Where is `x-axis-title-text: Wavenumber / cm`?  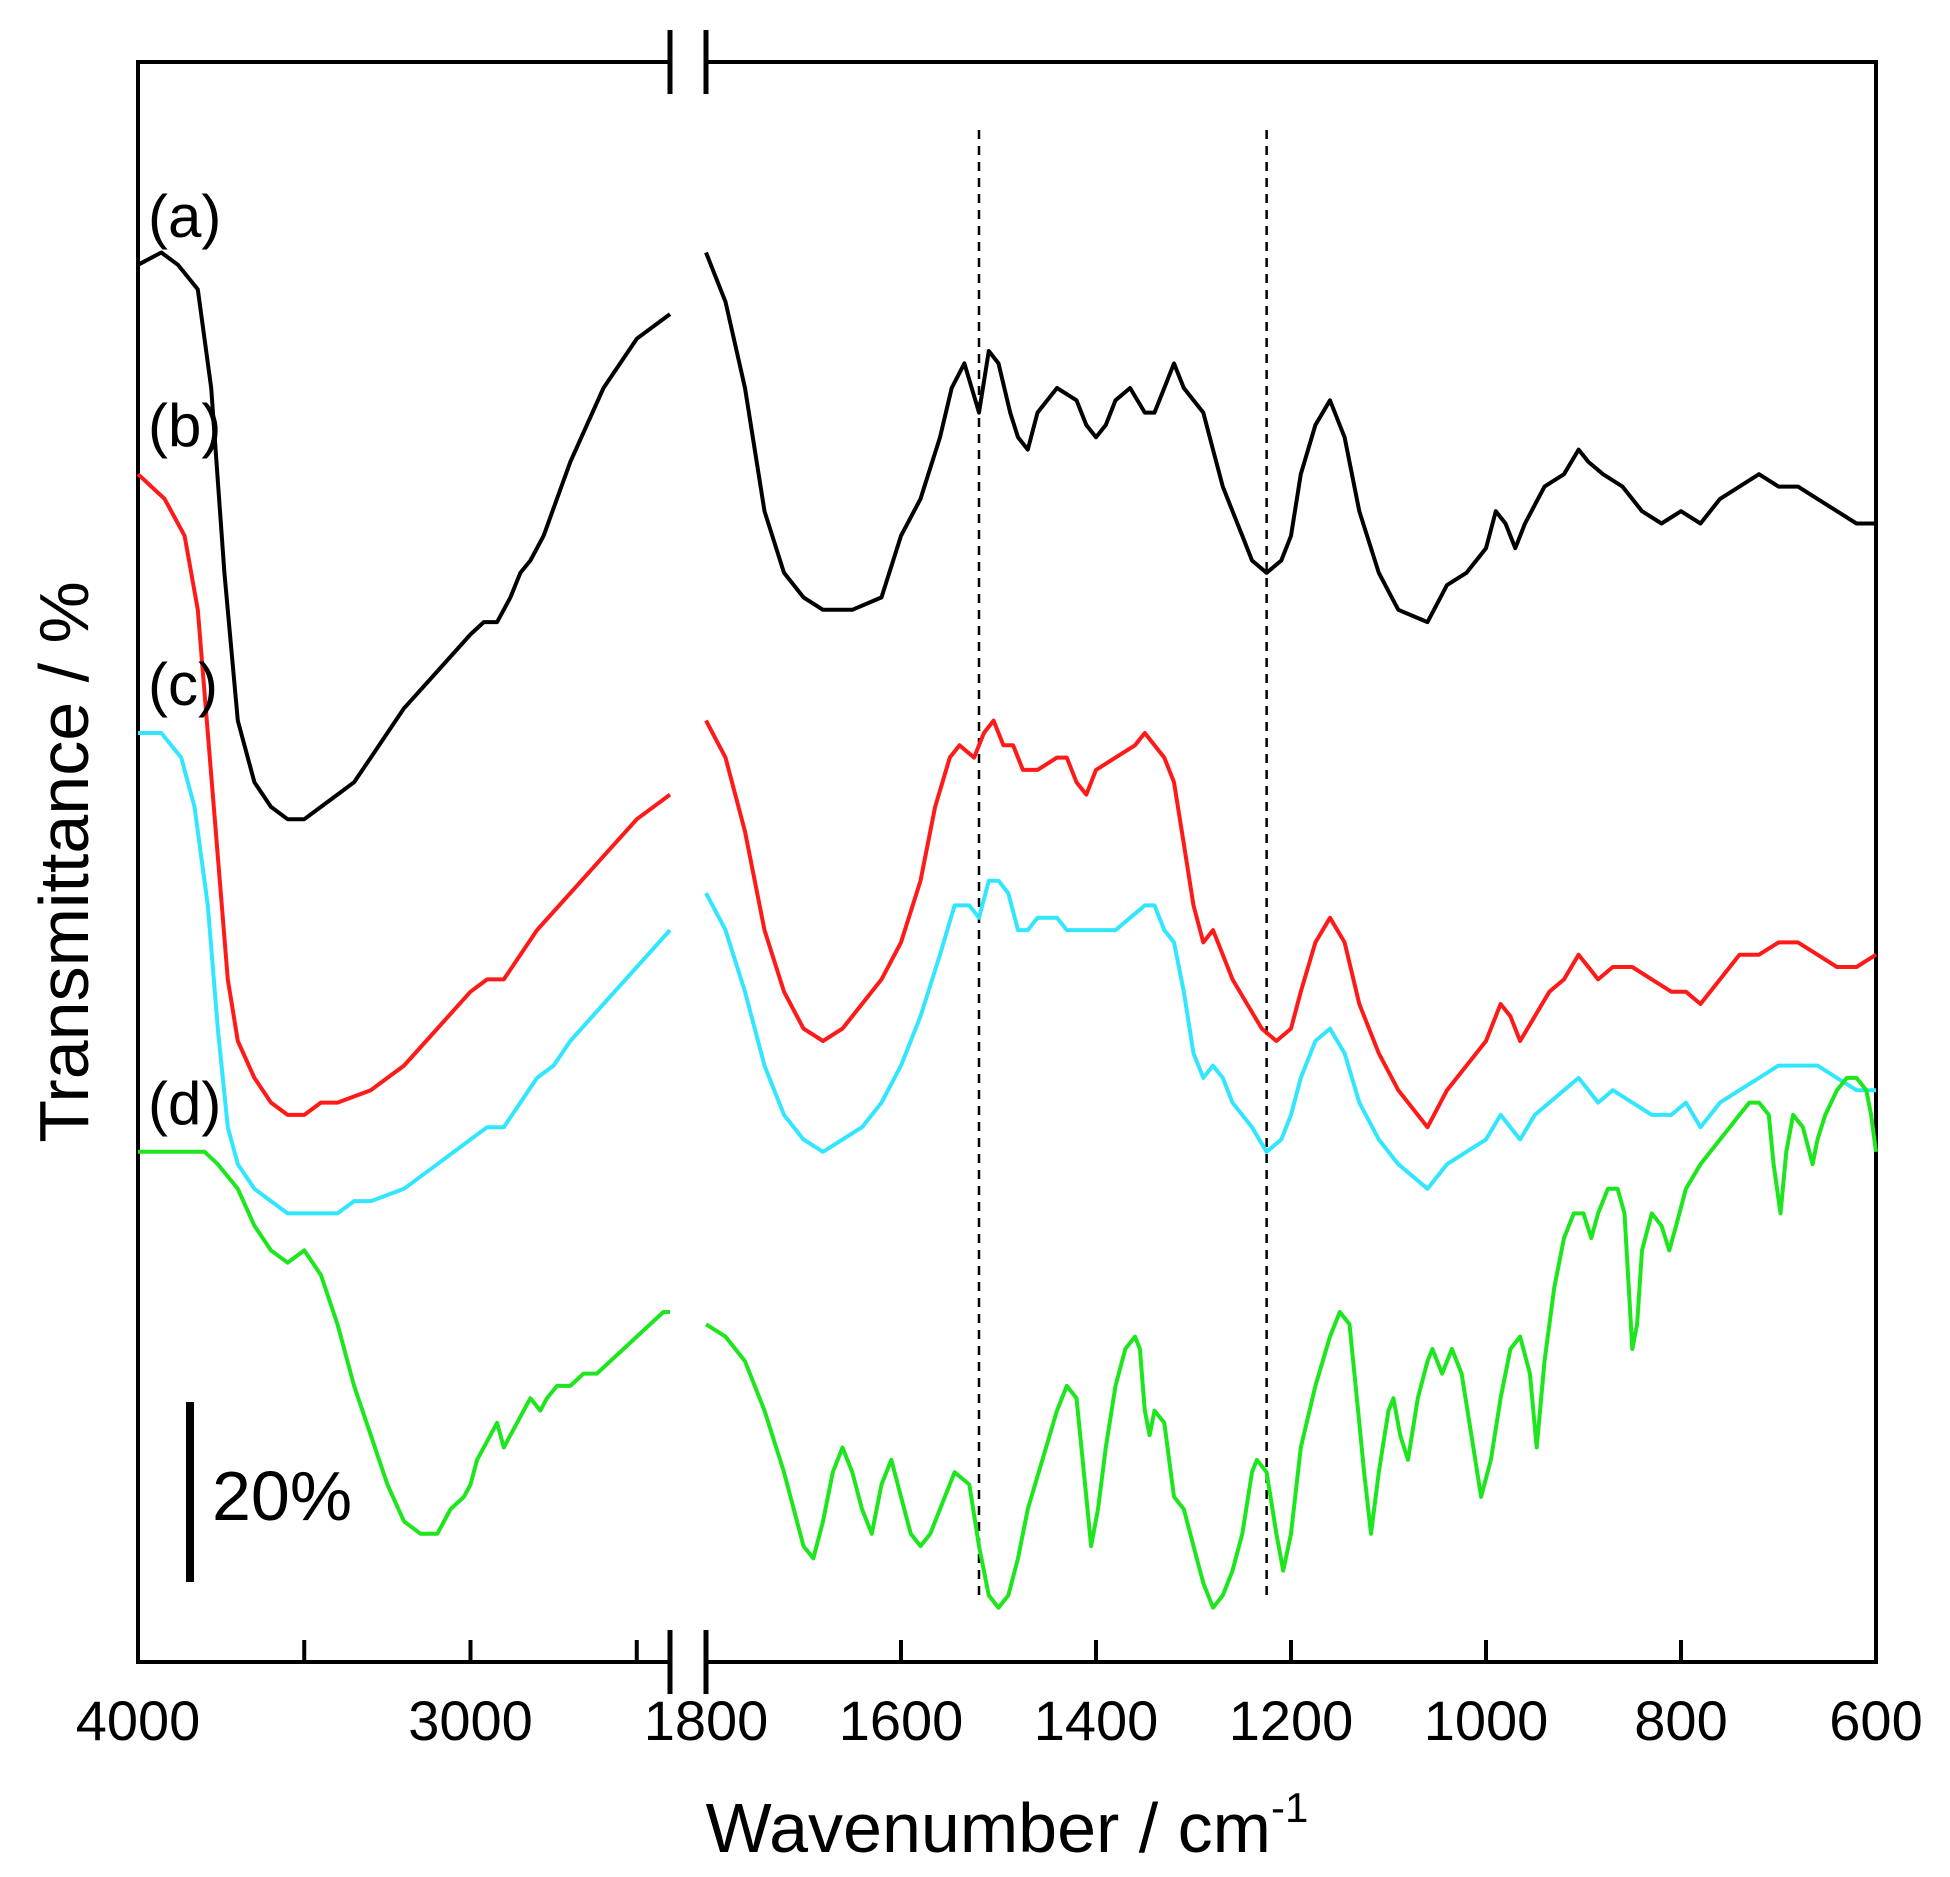
x-axis-title-text: Wavenumber / cm is located at coordinates (988, 1828).